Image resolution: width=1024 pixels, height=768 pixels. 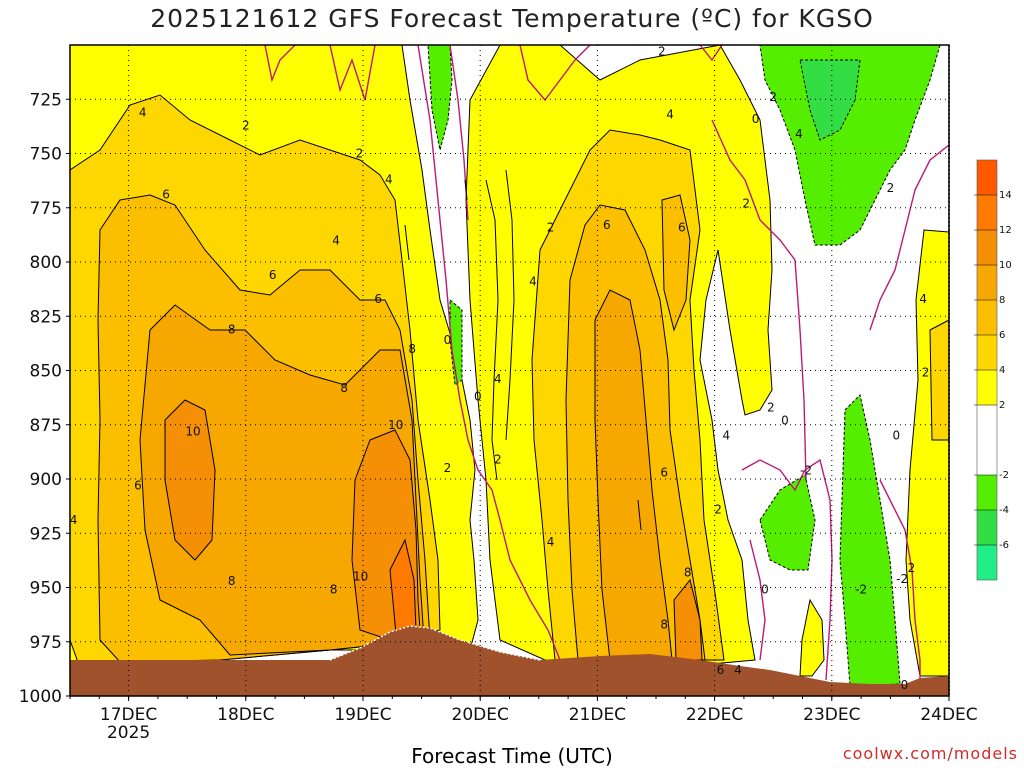 I want to click on colorbar-label: 14, so click(x=1005, y=195).